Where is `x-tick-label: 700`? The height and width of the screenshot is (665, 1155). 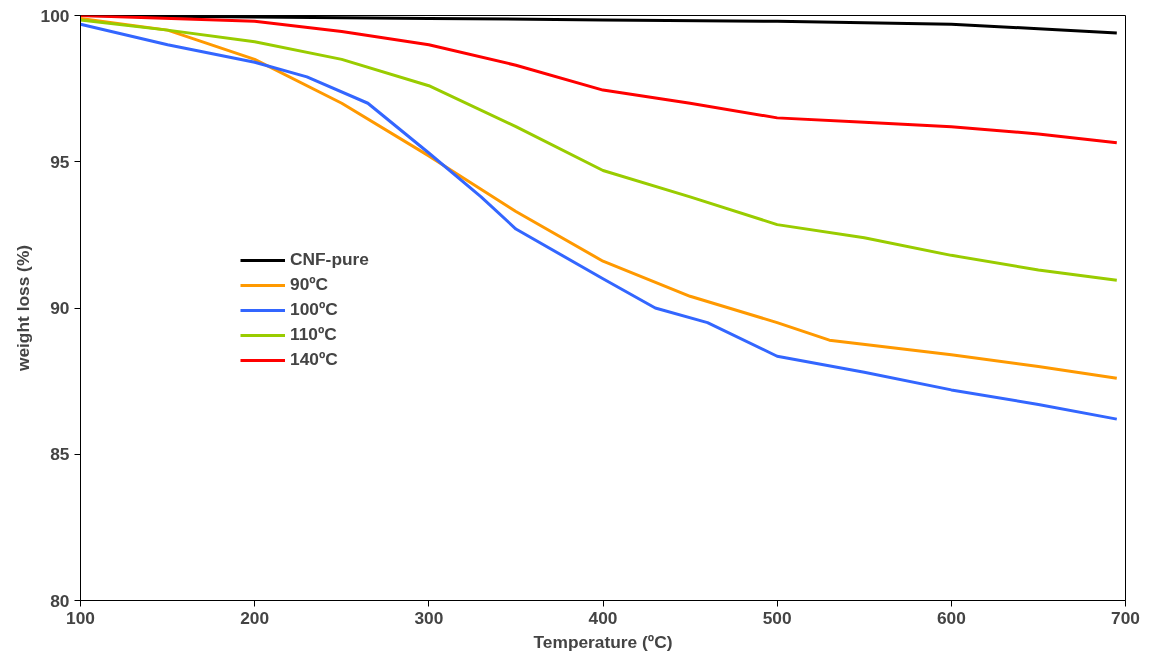
x-tick-label: 700 is located at coordinates (1125, 617).